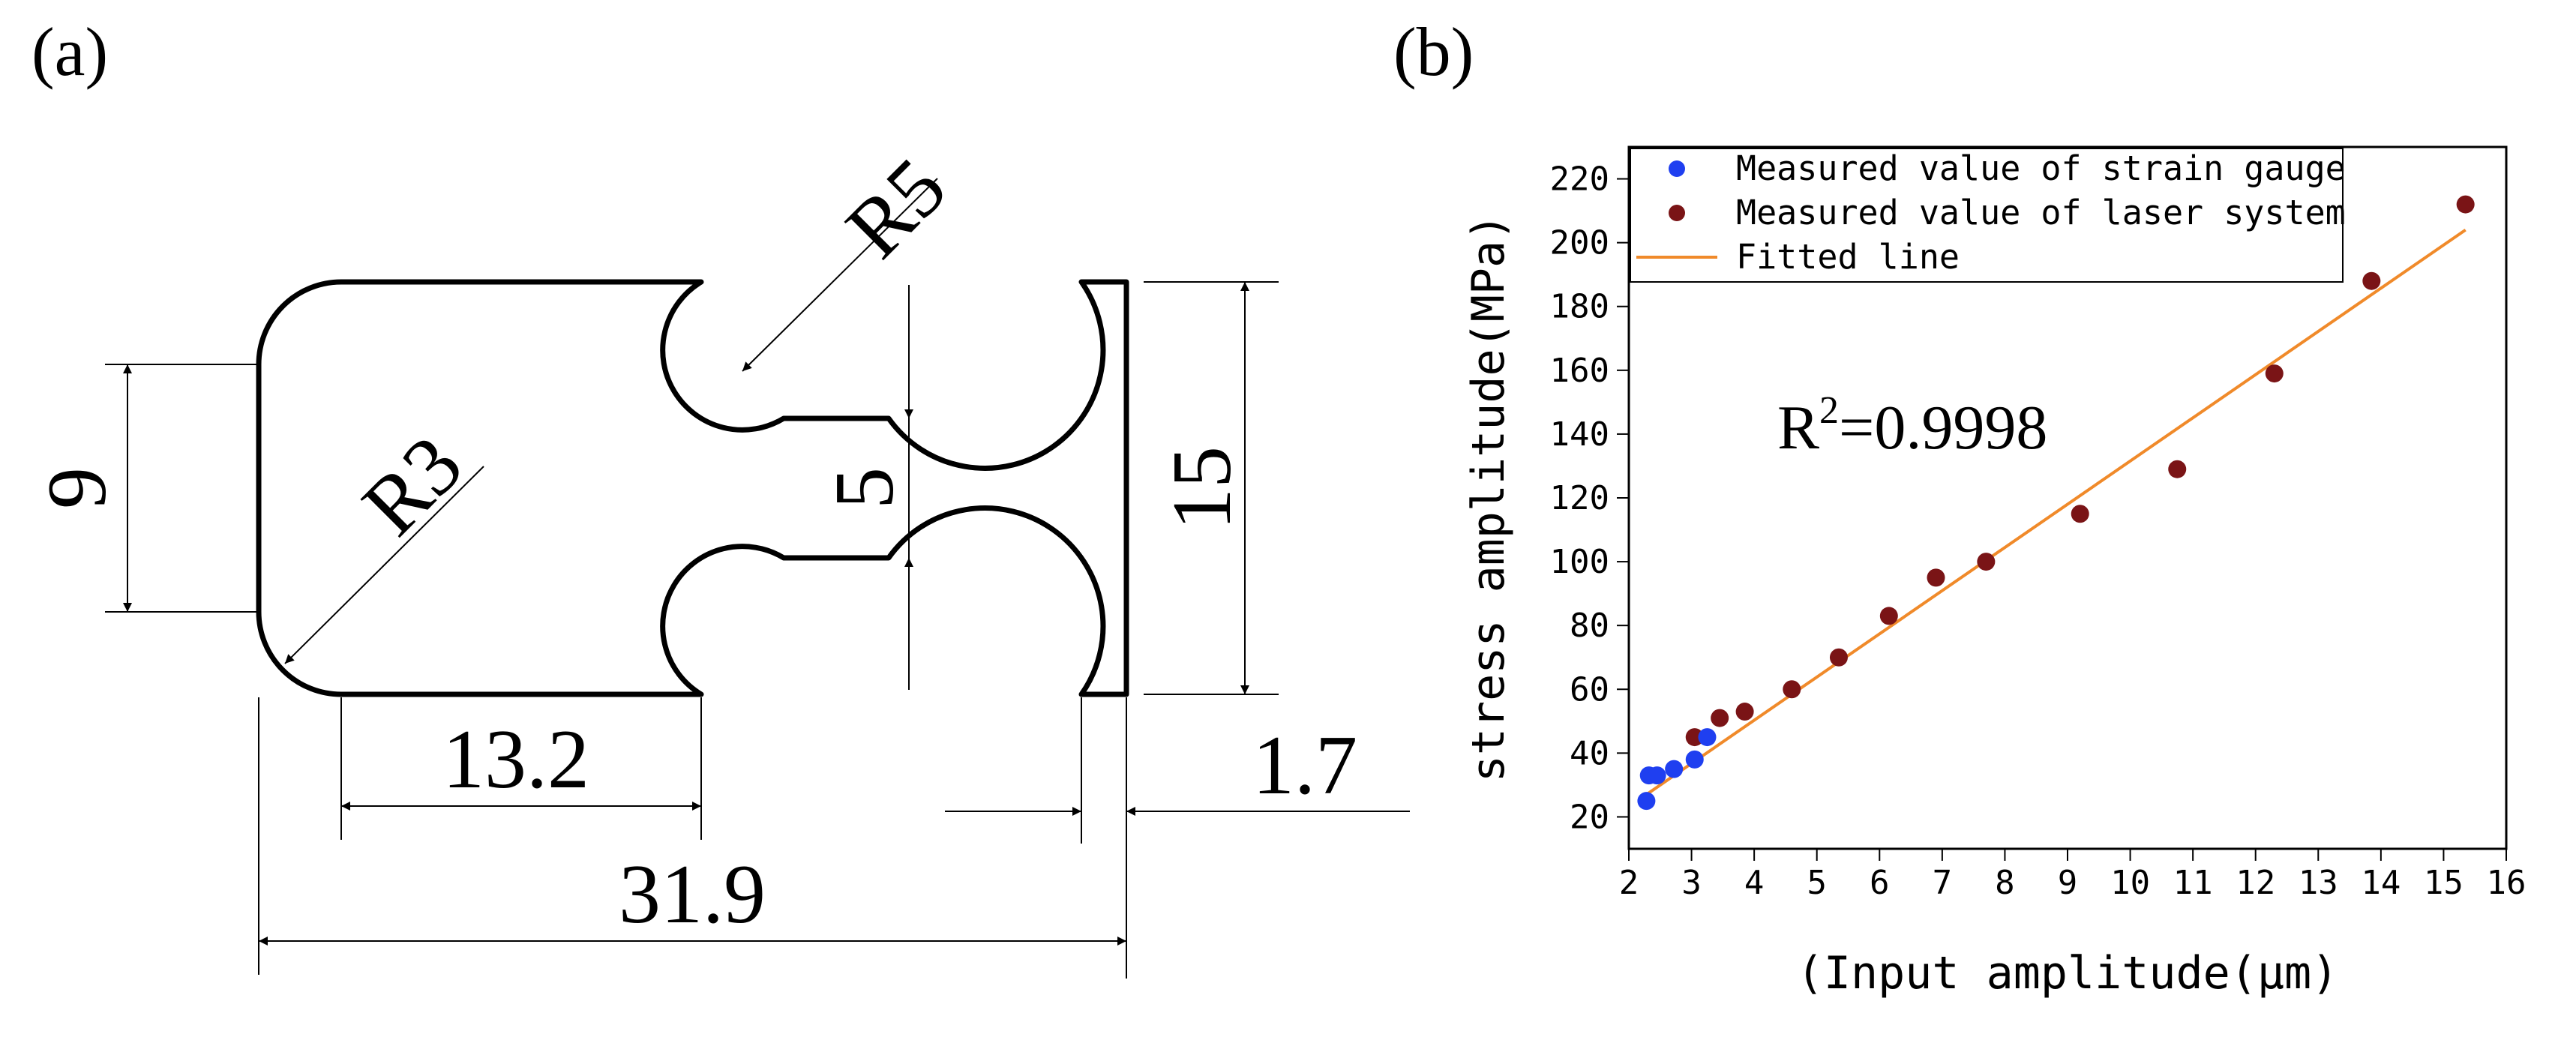 The width and height of the screenshot is (2576, 1058). Describe the element at coordinates (1580, 371) in the screenshot. I see `y-tick-label: 160` at that location.